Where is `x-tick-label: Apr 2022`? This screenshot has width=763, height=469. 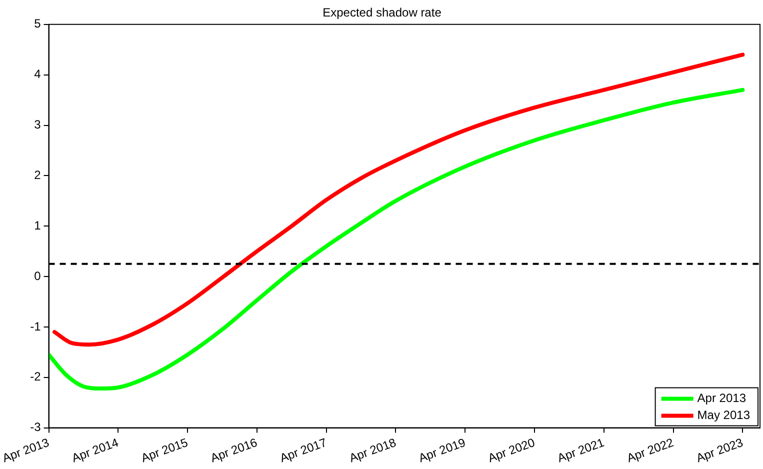 x-tick-label: Apr 2022 is located at coordinates (650, 450).